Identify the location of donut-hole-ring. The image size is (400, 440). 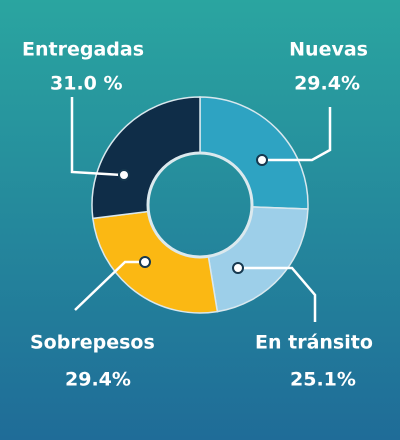
(200, 205).